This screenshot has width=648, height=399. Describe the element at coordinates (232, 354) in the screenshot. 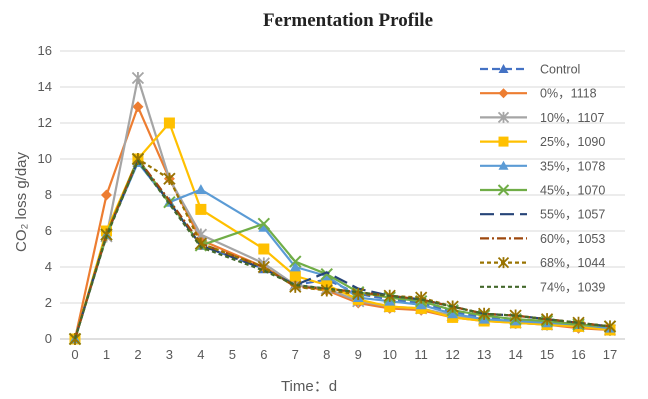

I see `x-tick-label: 5` at that location.